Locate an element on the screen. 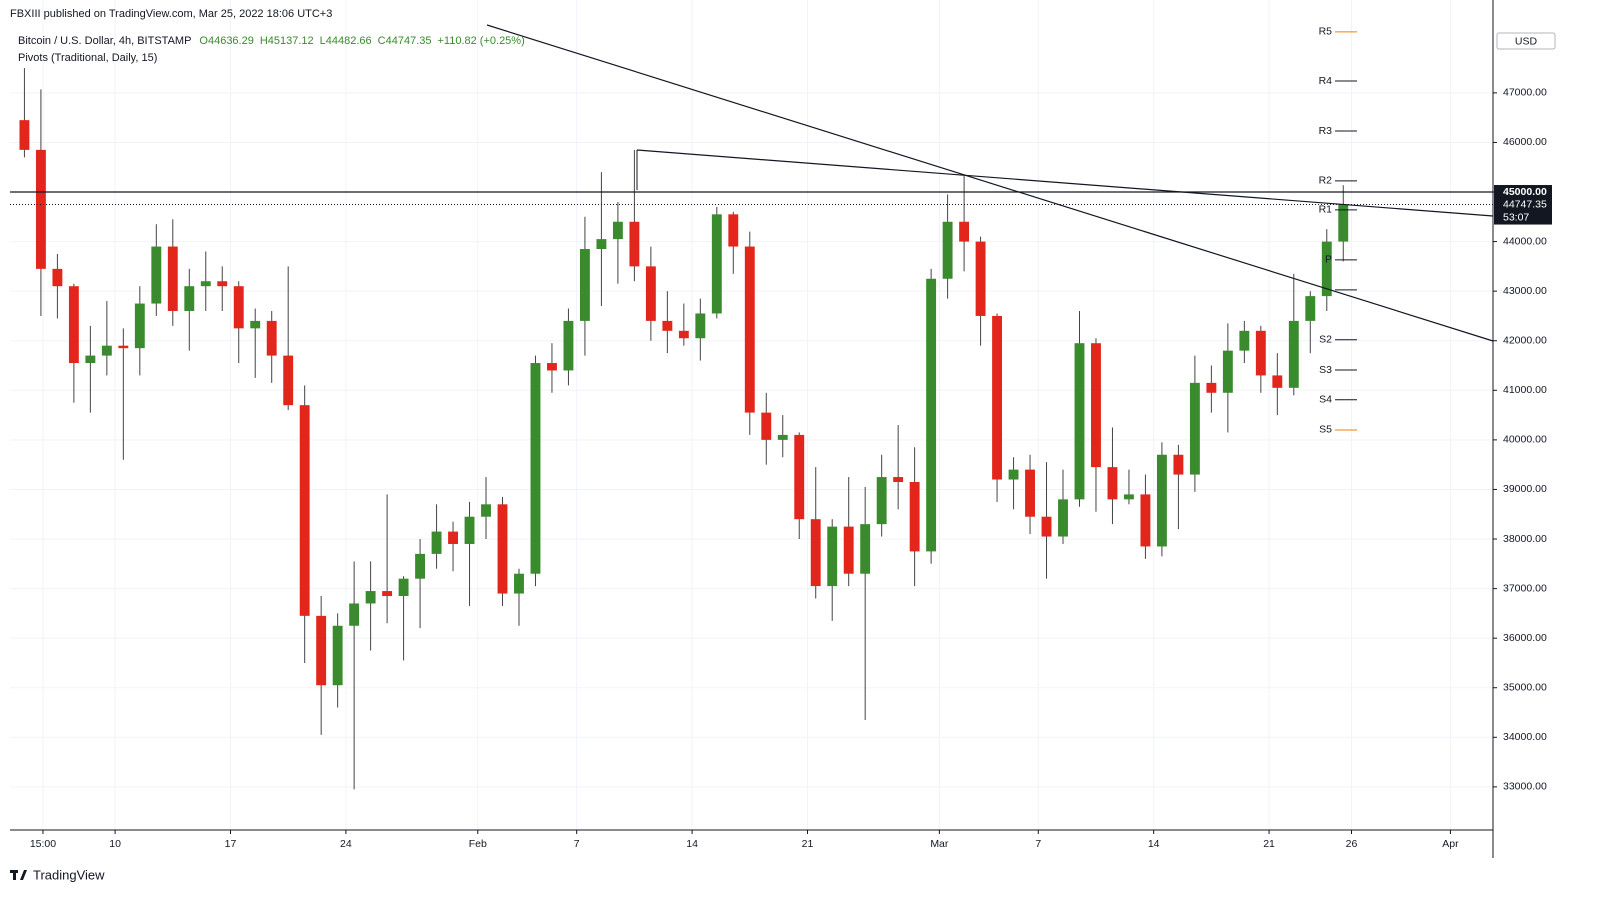 The image size is (1597, 910). price-label: 44747.35 is located at coordinates (1525, 204).